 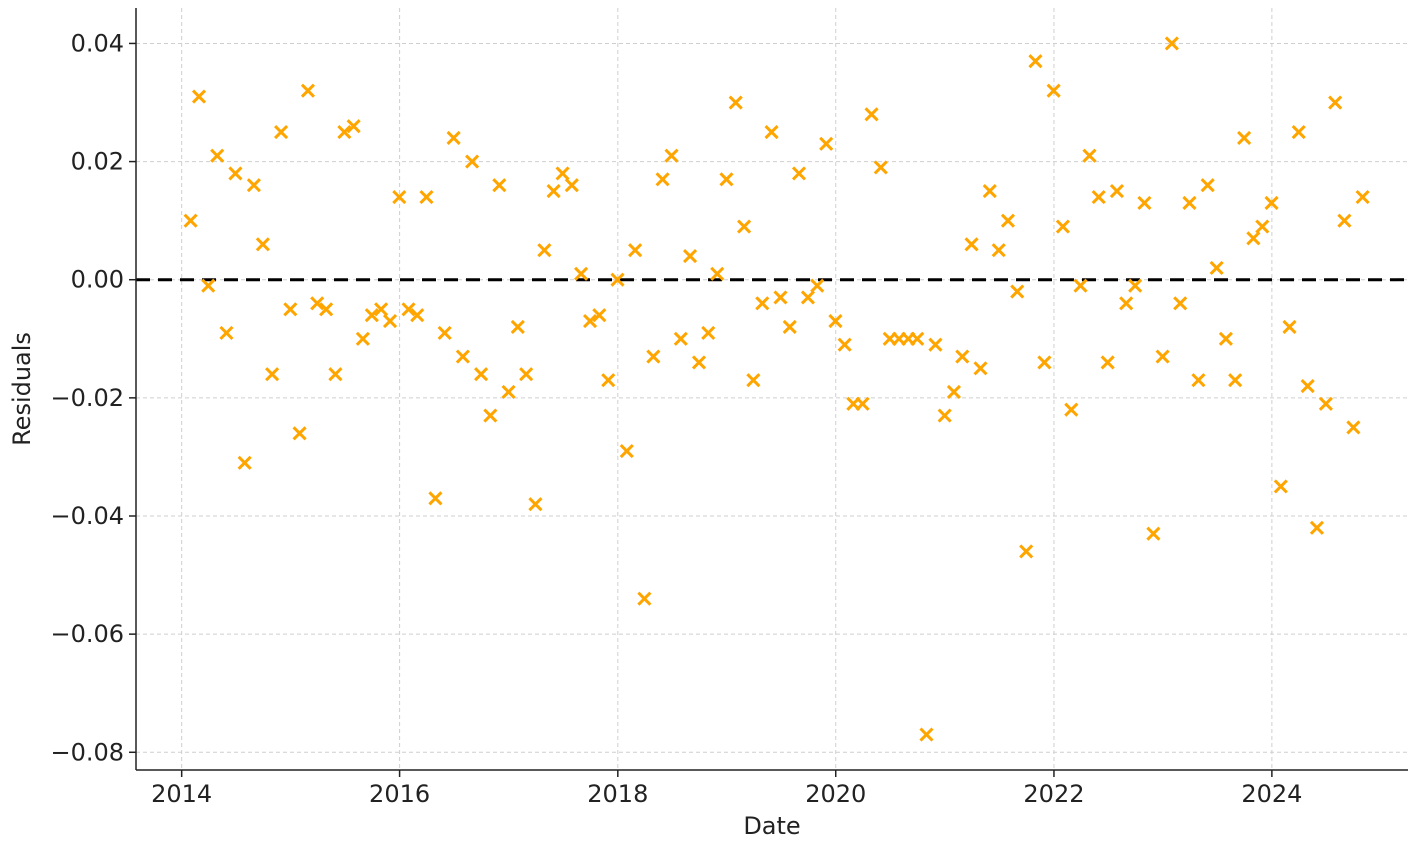 What do you see at coordinates (87, 516) in the screenshot?
I see `y-tick-label: −0.04` at bounding box center [87, 516].